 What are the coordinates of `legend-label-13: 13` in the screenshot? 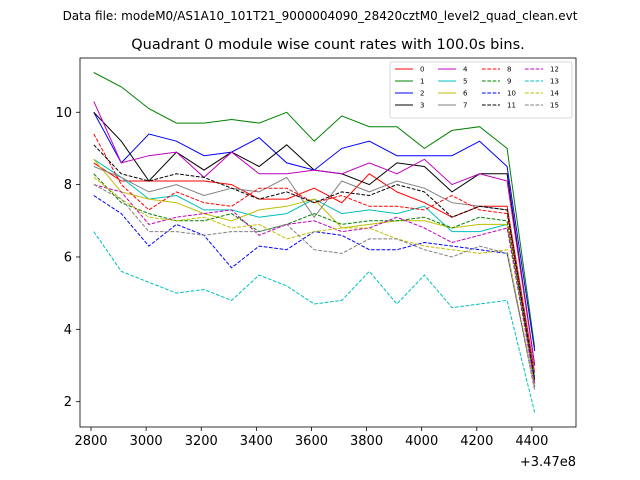 It's located at (554, 82).